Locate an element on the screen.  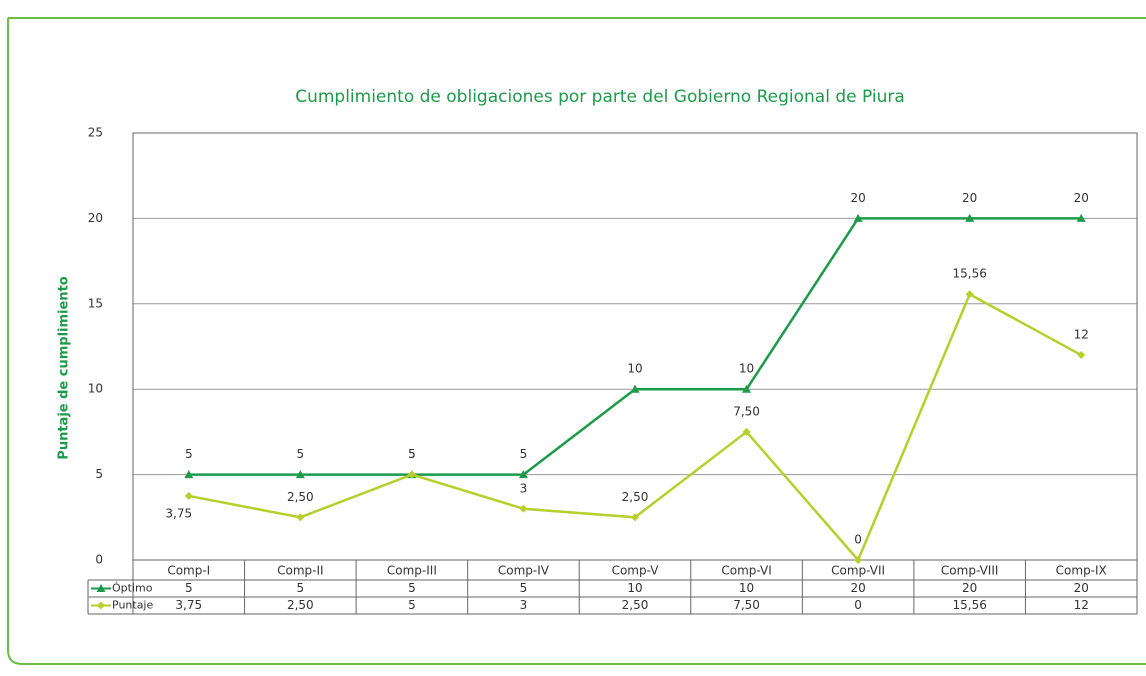
y-tick-label: 20 is located at coordinates (95, 218).